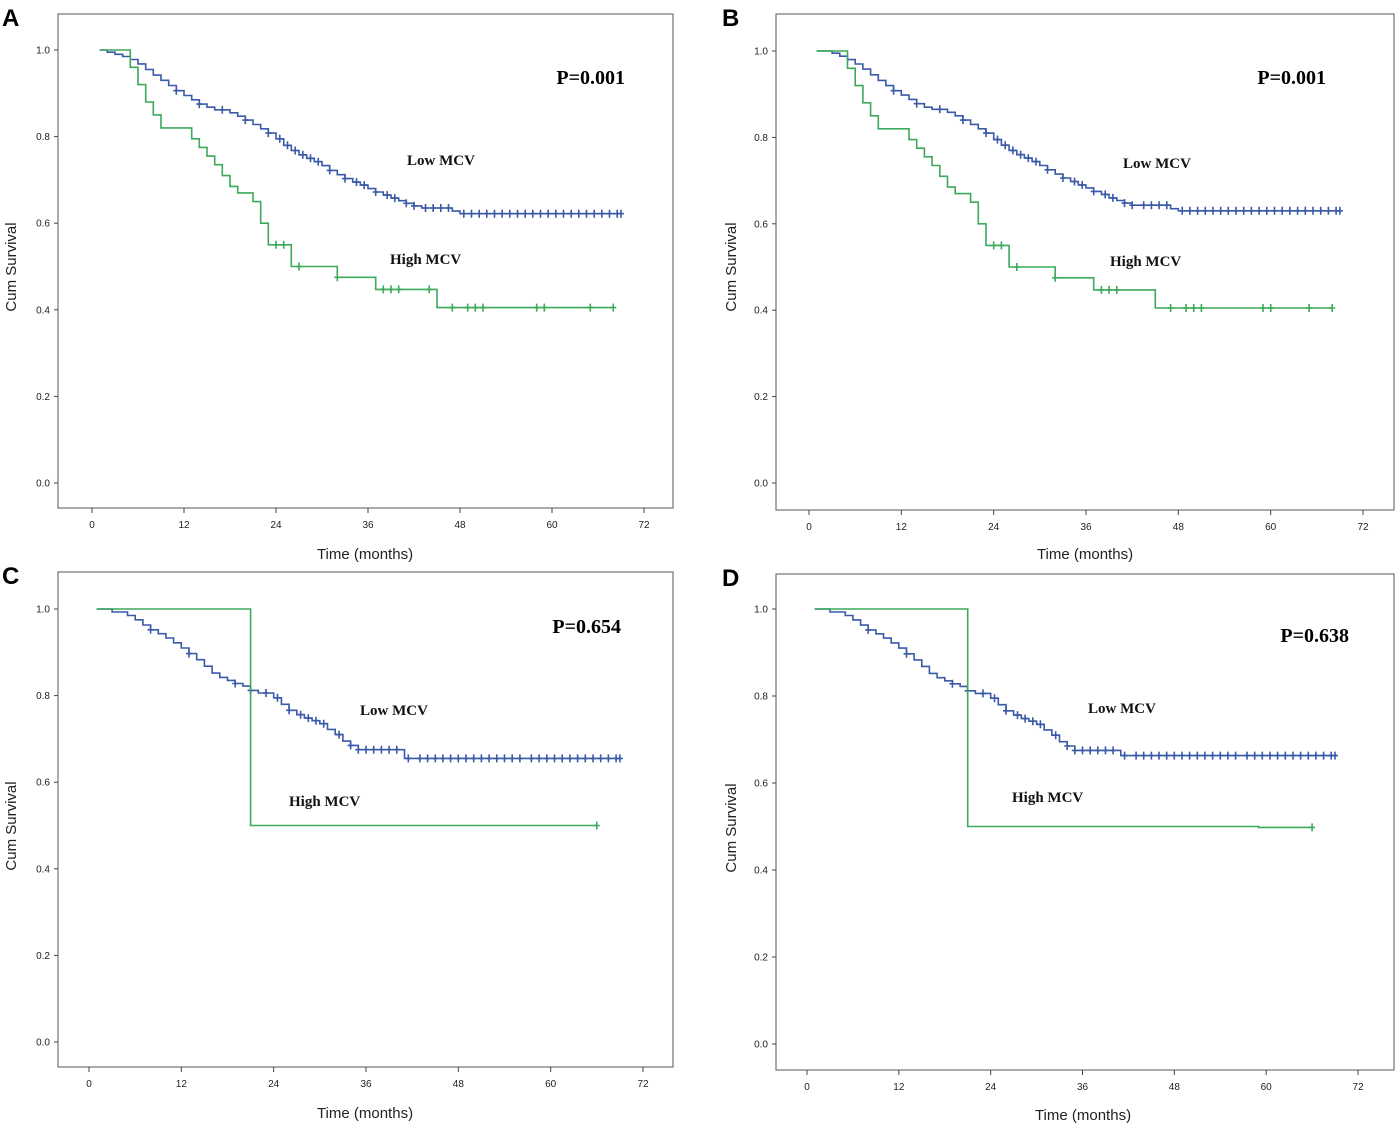 Image resolution: width=1396 pixels, height=1125 pixels. I want to click on panel-letter: B, so click(730, 18).